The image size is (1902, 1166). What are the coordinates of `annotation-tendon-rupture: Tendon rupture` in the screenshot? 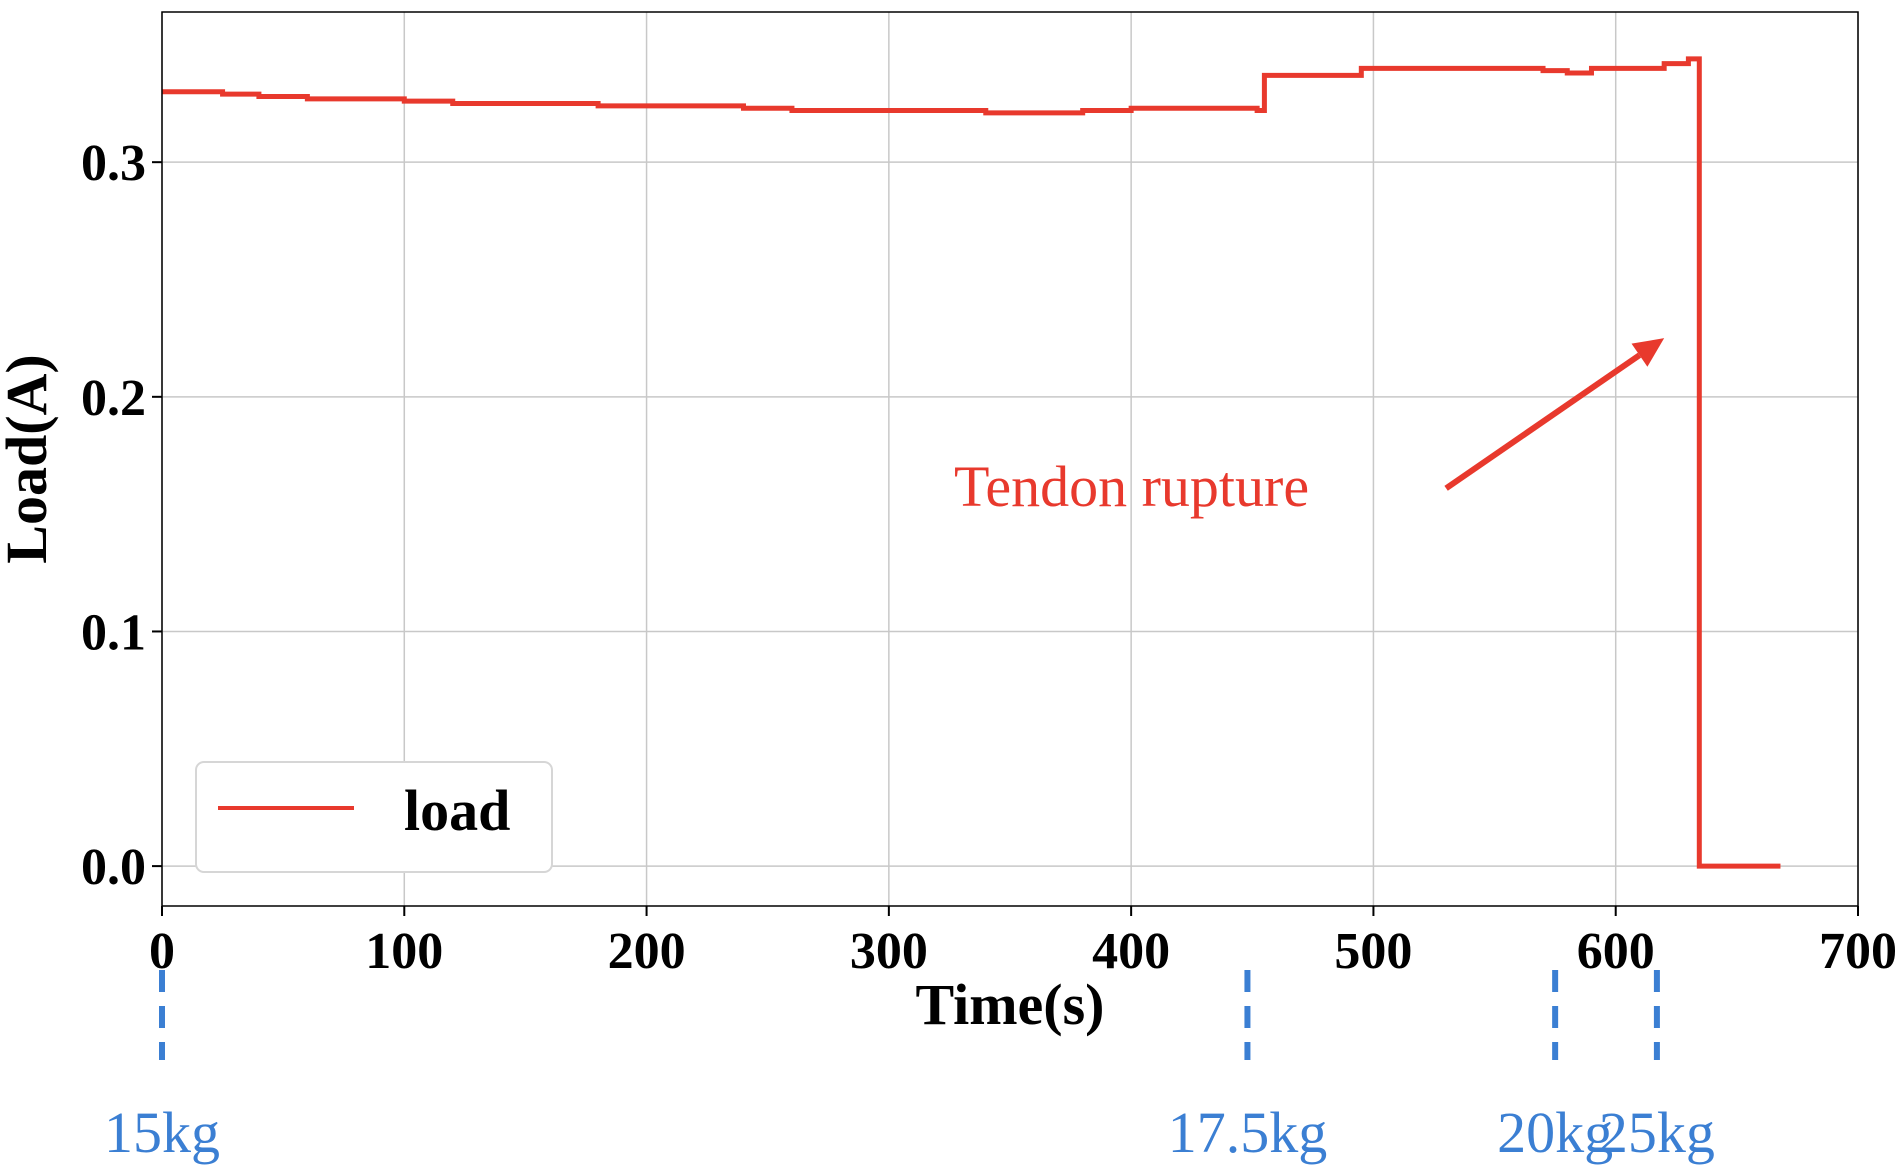 It's located at (1309, 428).